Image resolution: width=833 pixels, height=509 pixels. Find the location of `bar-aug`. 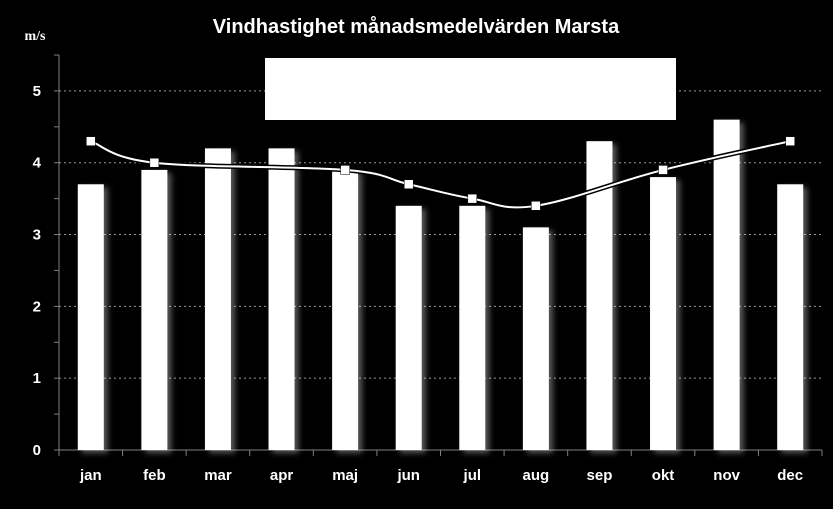

bar-aug is located at coordinates (535, 338).